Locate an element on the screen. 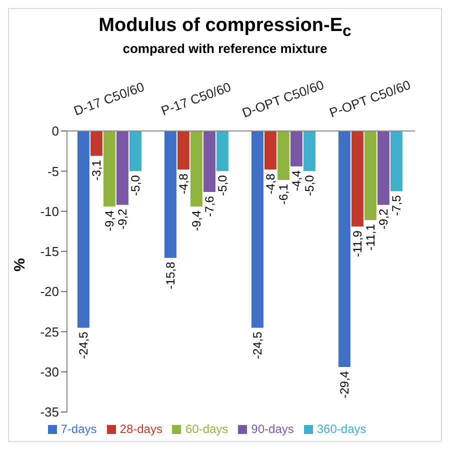 Image resolution: width=450 pixels, height=453 pixels. y-tick-label: -5 is located at coordinates (53, 171).